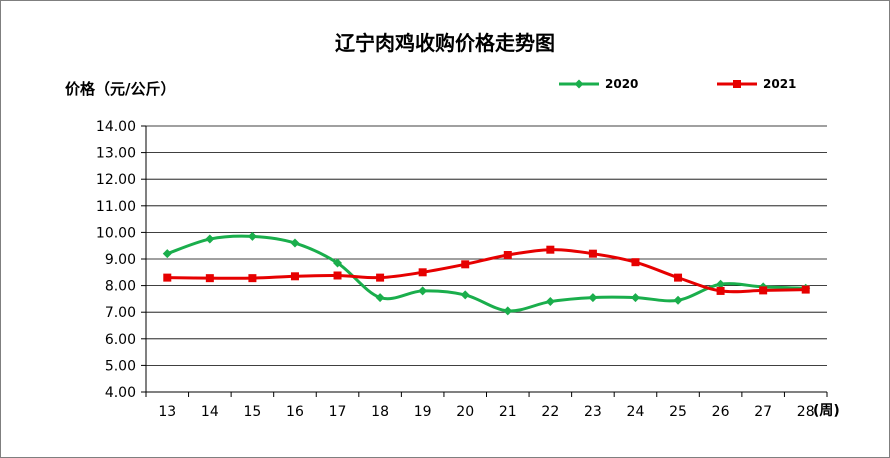 The width and height of the screenshot is (890, 458). Describe the element at coordinates (120, 340) in the screenshot. I see `y-tick-label: 6.00` at that location.